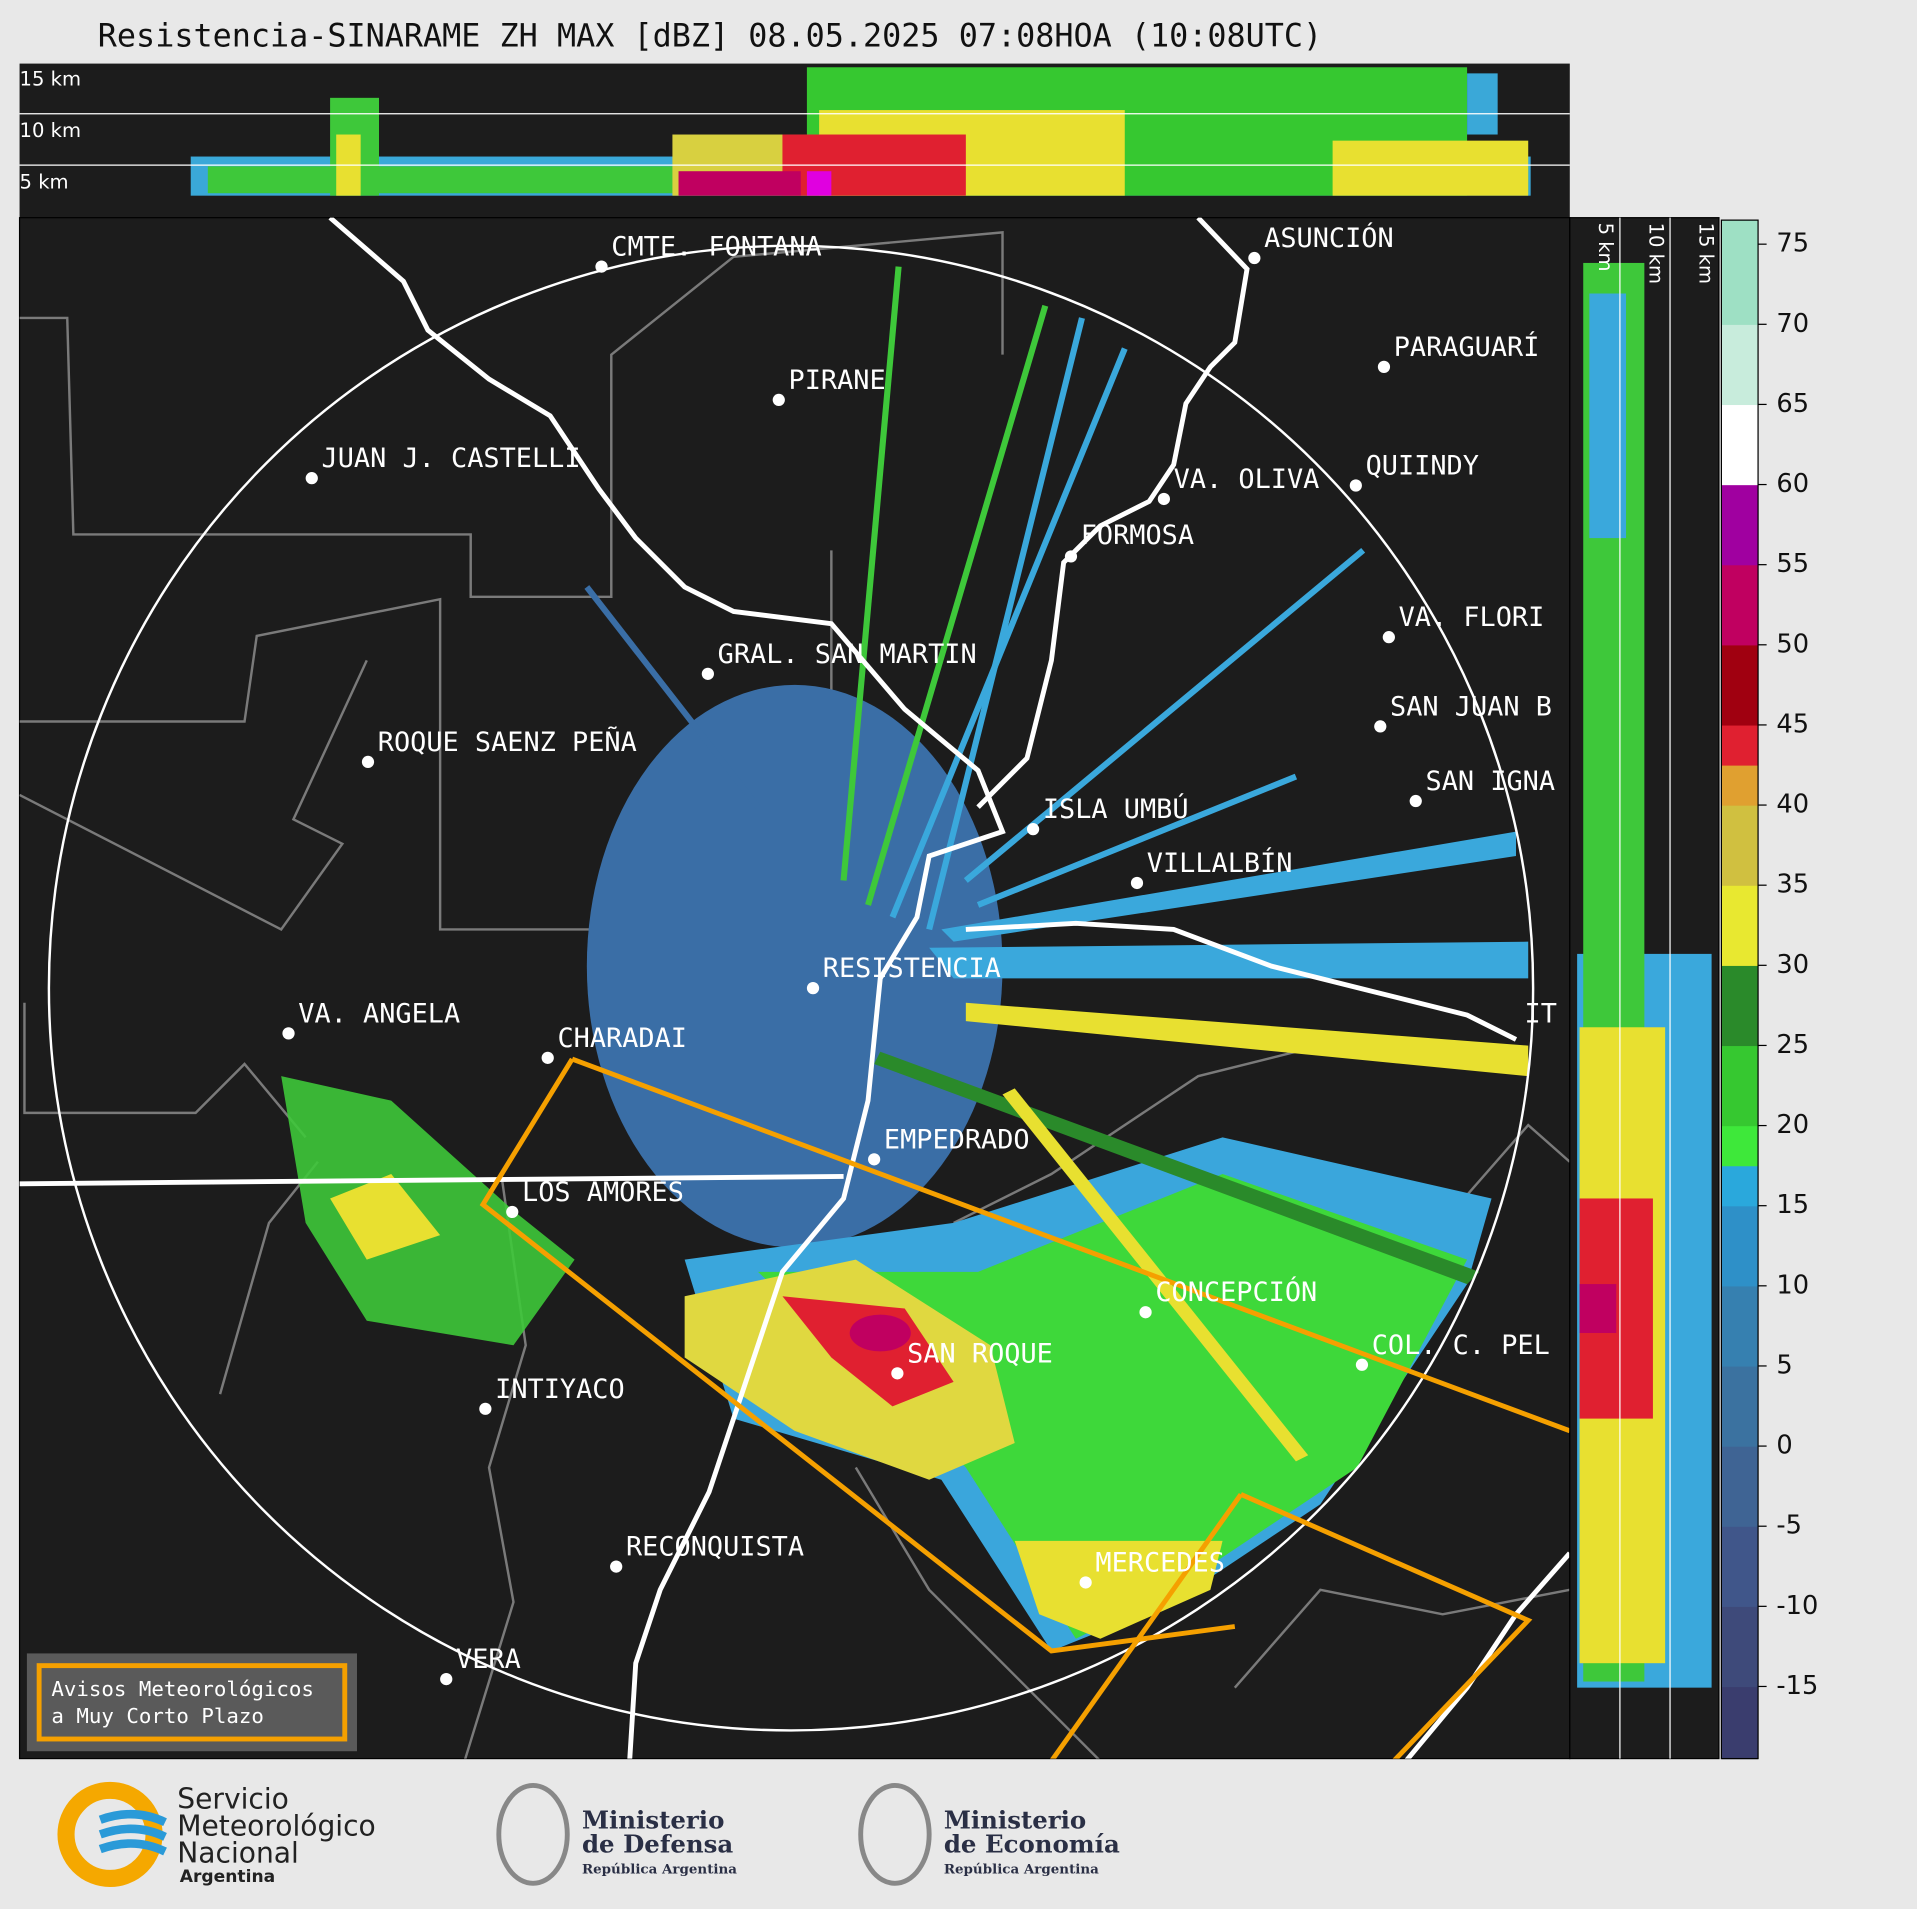 The width and height of the screenshot is (1917, 1909). Describe the element at coordinates (1792, 1125) in the screenshot. I see `colorbar-tick-label: 20` at that location.